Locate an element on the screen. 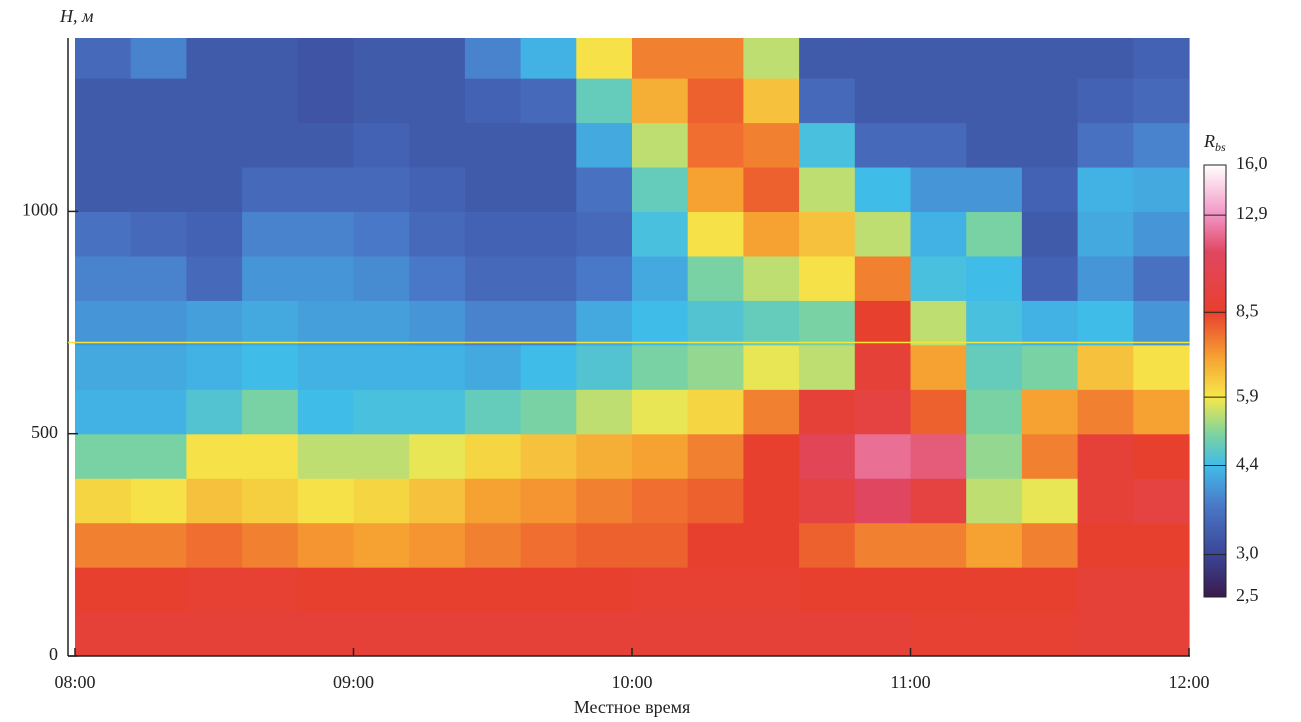 This screenshot has width=1301, height=722. y-tick-label: 1000 is located at coordinates (40, 210).